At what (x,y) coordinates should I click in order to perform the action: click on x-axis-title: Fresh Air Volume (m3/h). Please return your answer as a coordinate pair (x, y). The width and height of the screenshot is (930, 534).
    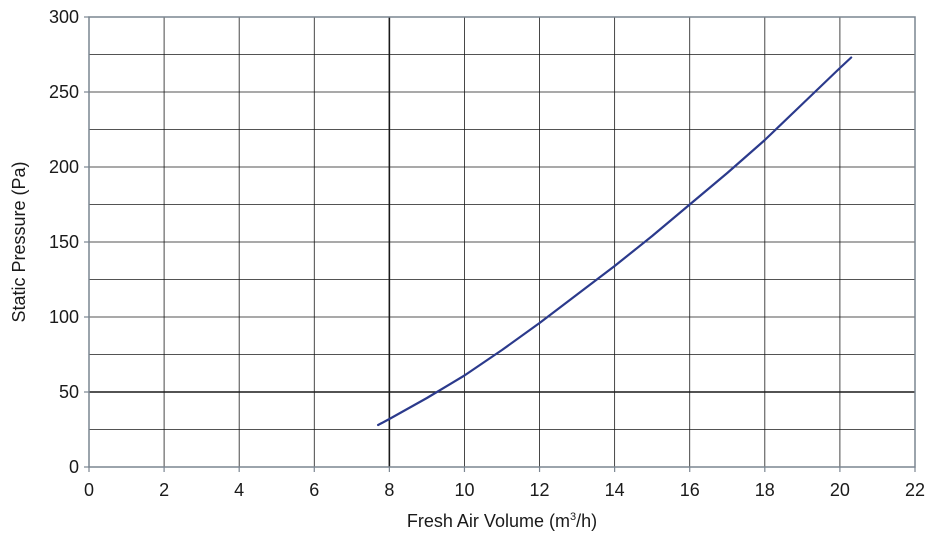
    Looking at the image, I should click on (502, 521).